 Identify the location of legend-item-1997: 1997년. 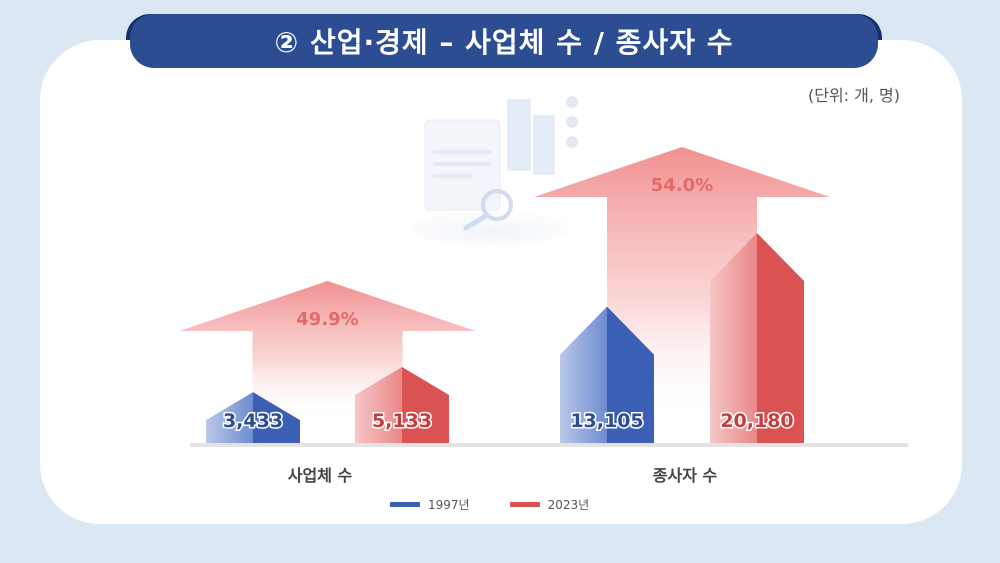
(430, 504).